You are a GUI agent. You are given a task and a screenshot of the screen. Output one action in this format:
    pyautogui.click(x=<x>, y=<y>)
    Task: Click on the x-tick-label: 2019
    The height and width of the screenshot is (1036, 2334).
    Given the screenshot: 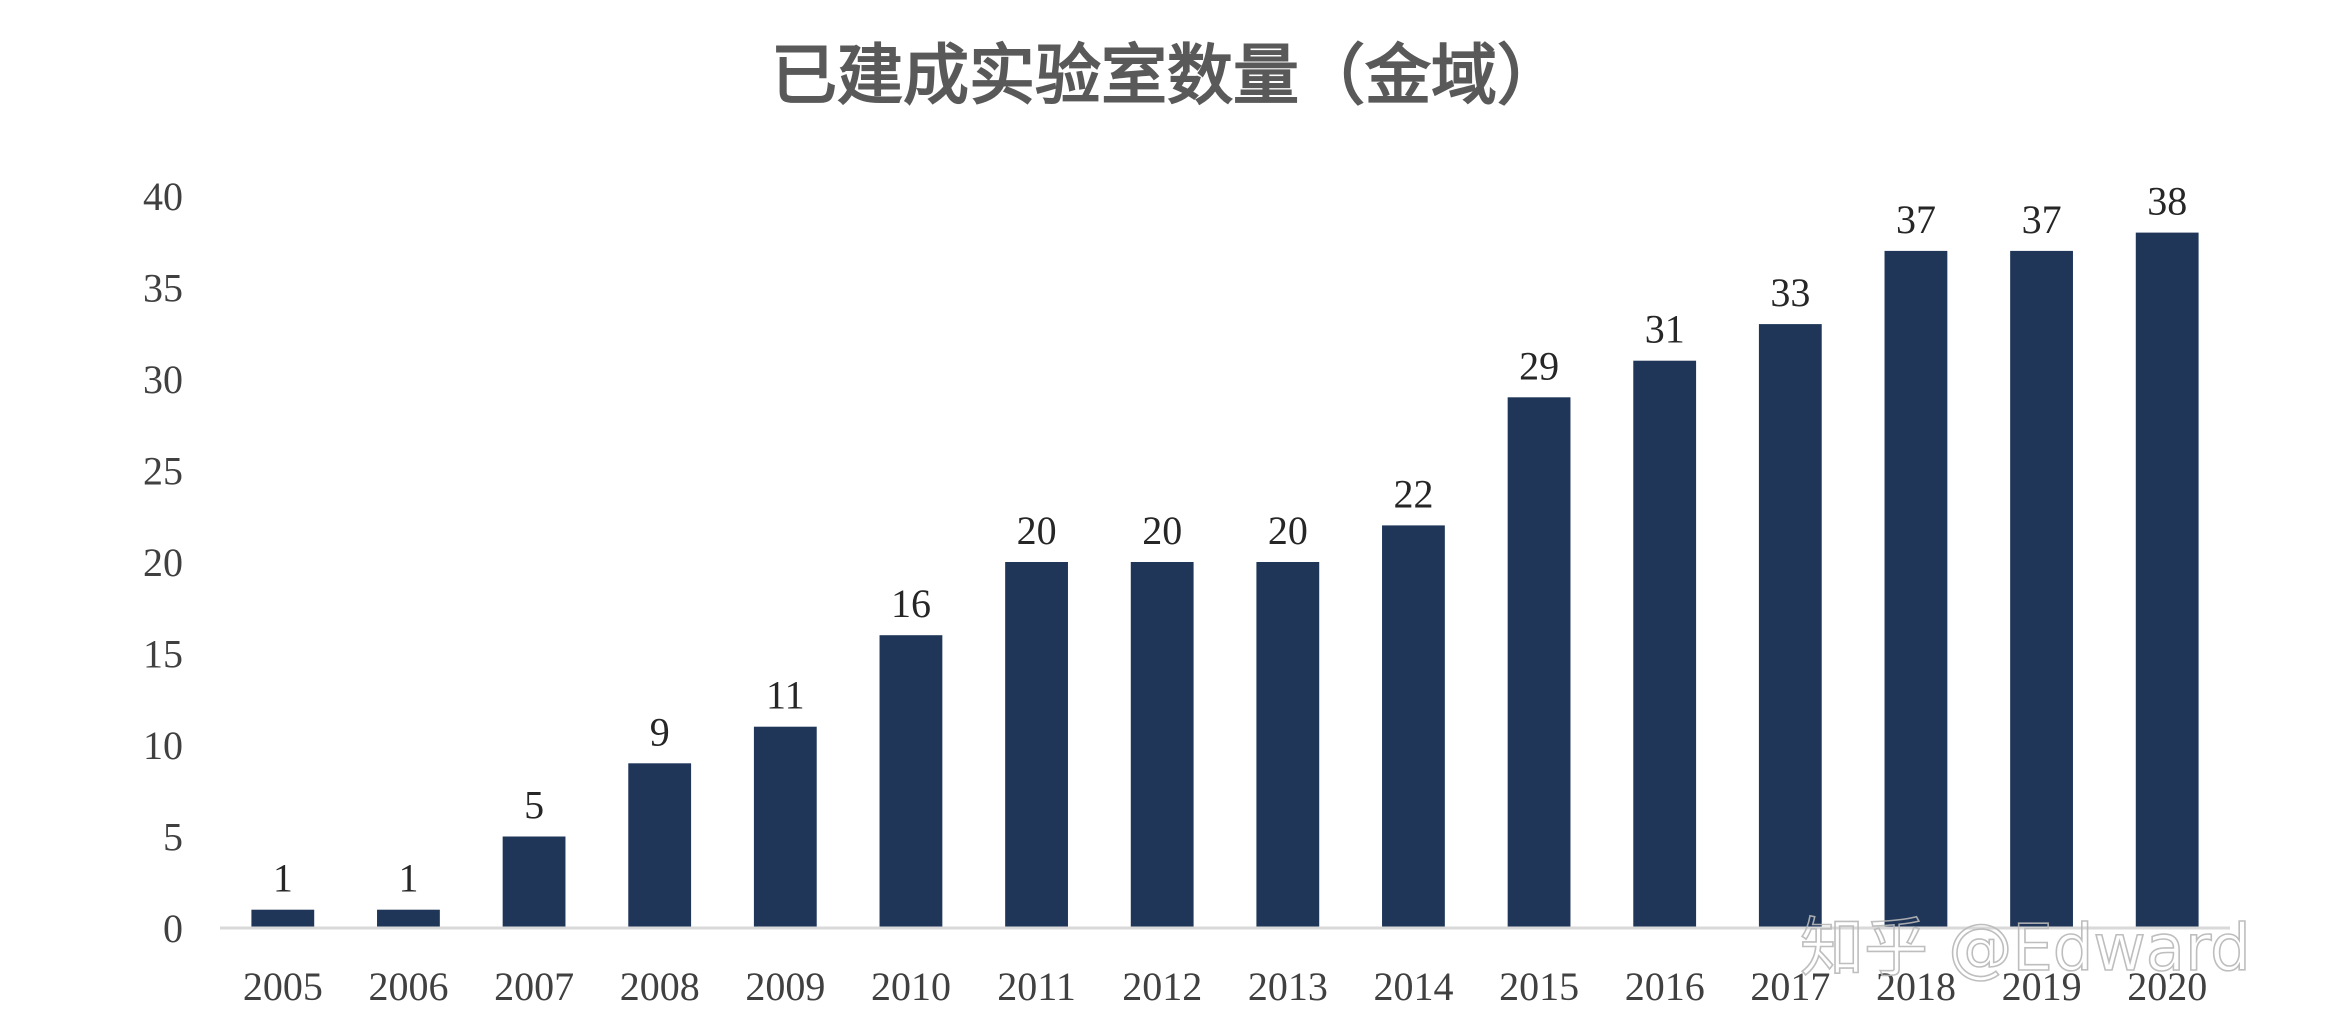 What is the action you would take?
    pyautogui.click(x=2042, y=986)
    